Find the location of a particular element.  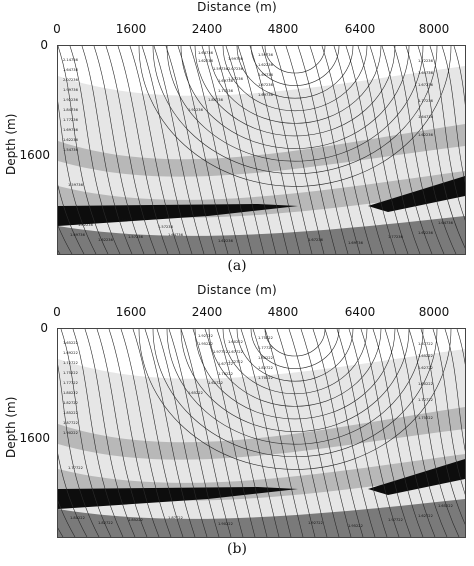

contour-value-label: 1.90222 is located at coordinates (225, 524).